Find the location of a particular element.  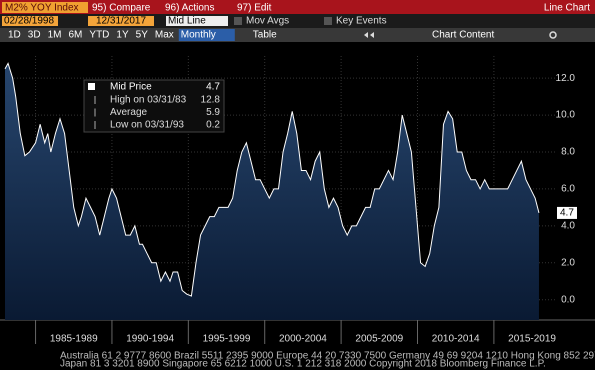

period-button: 5Y is located at coordinates (142, 35).